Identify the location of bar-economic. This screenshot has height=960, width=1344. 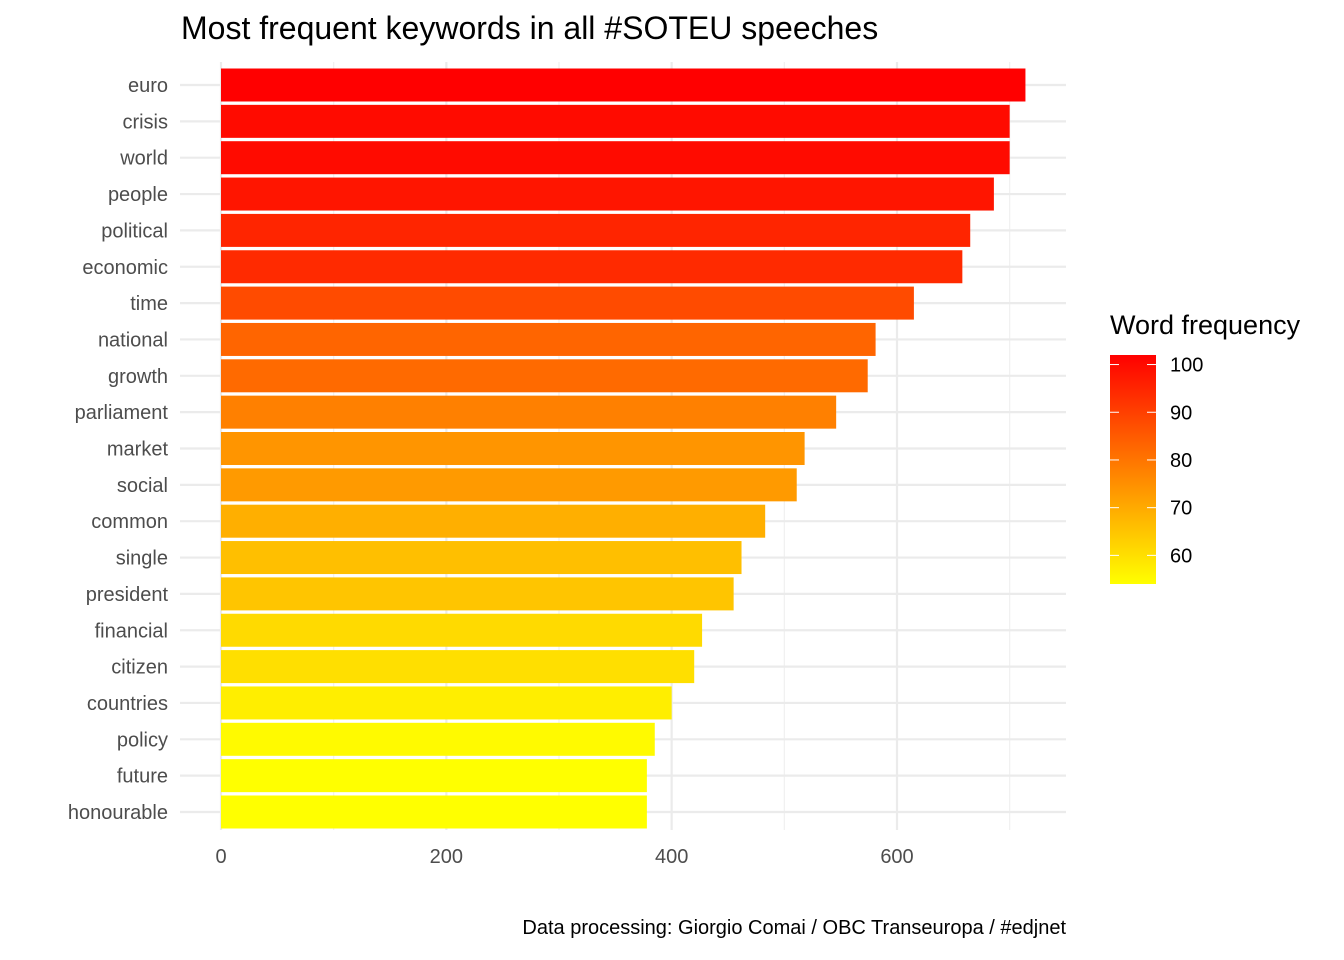
(592, 267).